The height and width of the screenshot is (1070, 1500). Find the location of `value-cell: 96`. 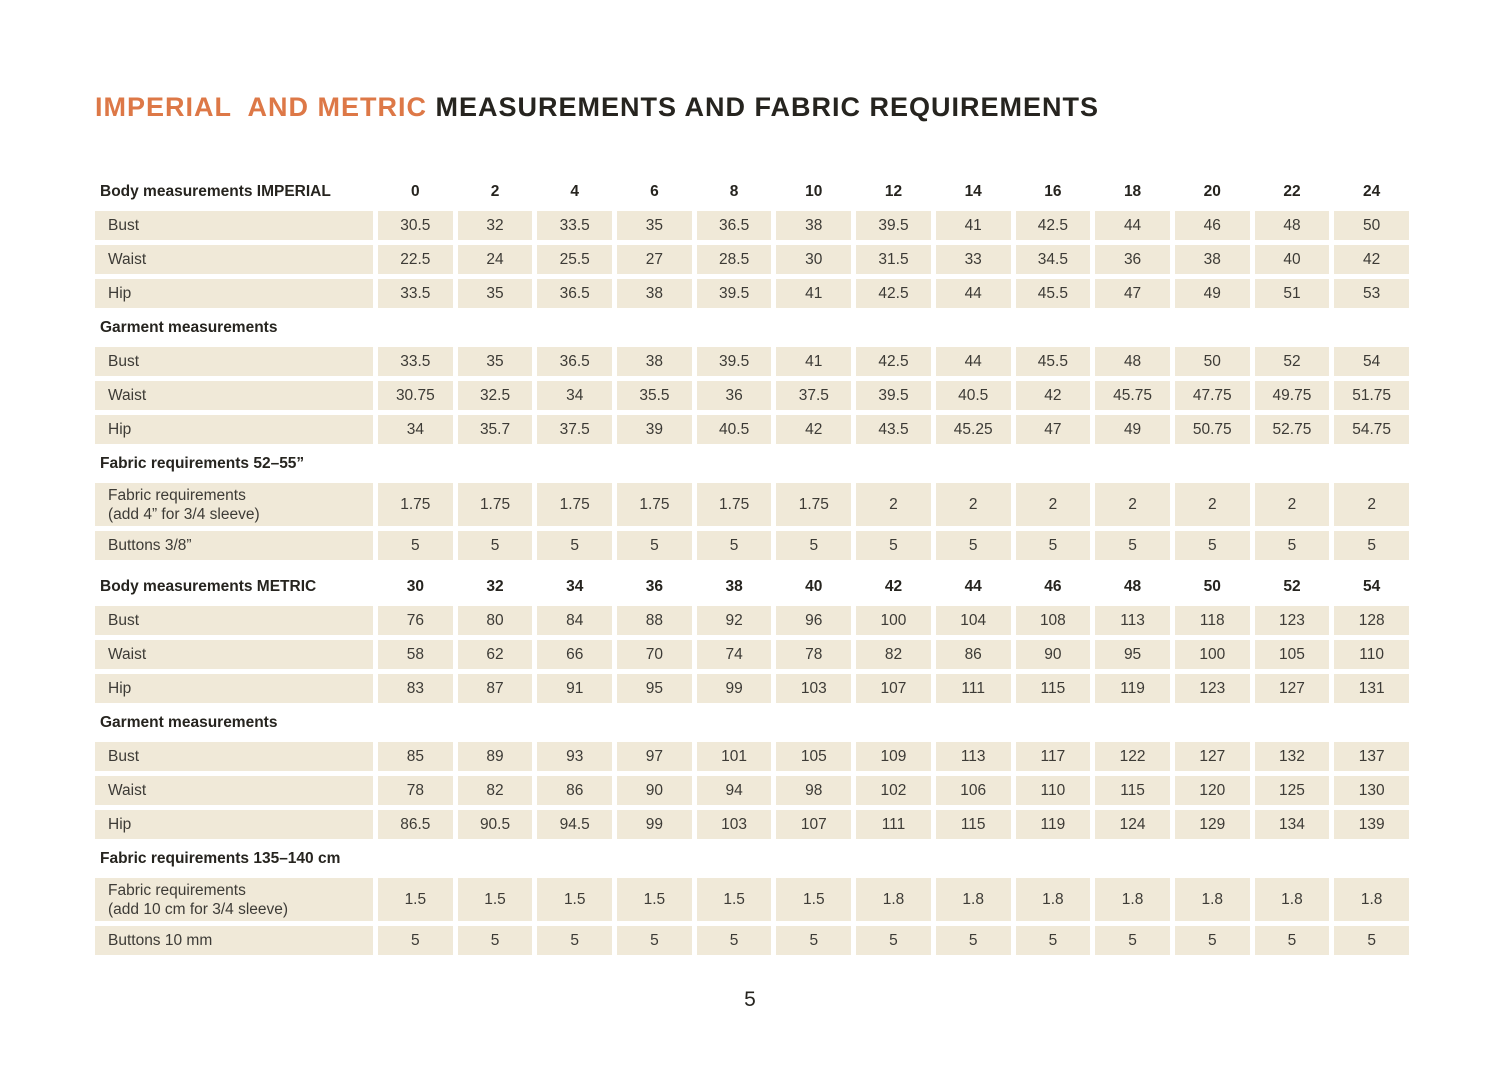

value-cell: 96 is located at coordinates (814, 620).